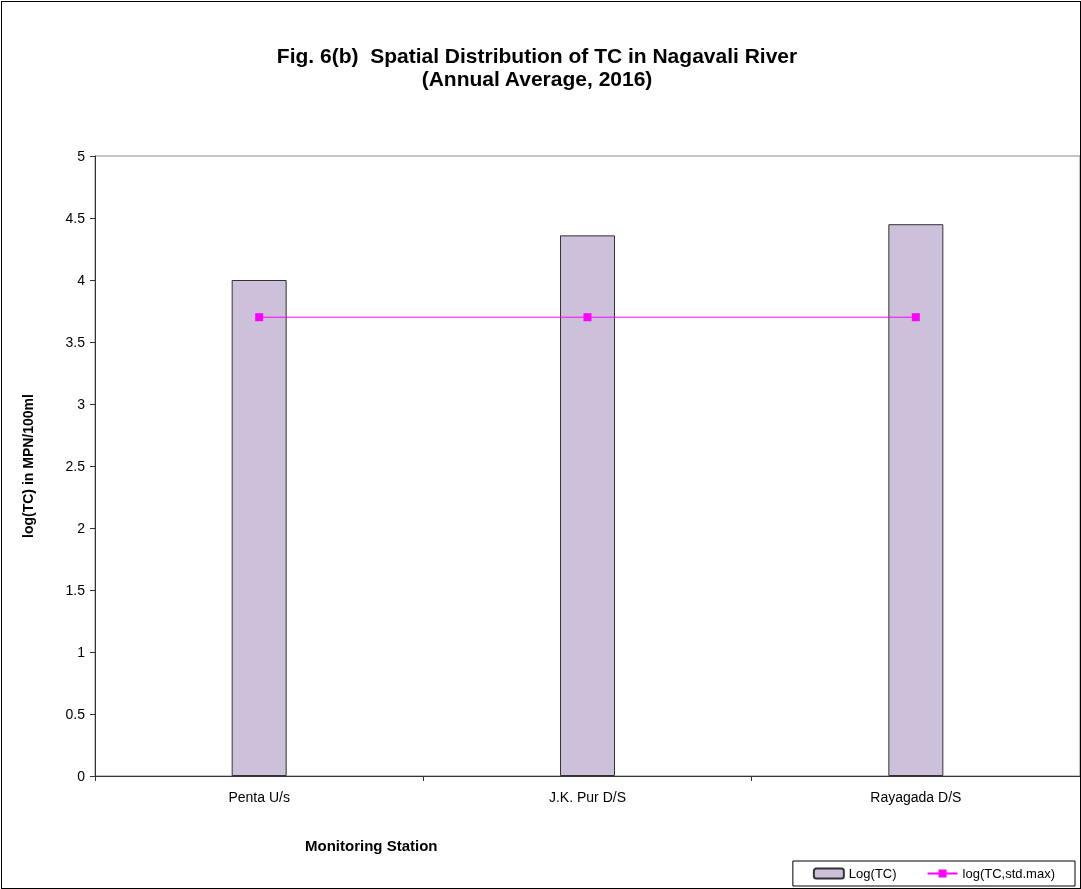  Describe the element at coordinates (75, 466) in the screenshot. I see `y-tick-label: 2.5` at that location.